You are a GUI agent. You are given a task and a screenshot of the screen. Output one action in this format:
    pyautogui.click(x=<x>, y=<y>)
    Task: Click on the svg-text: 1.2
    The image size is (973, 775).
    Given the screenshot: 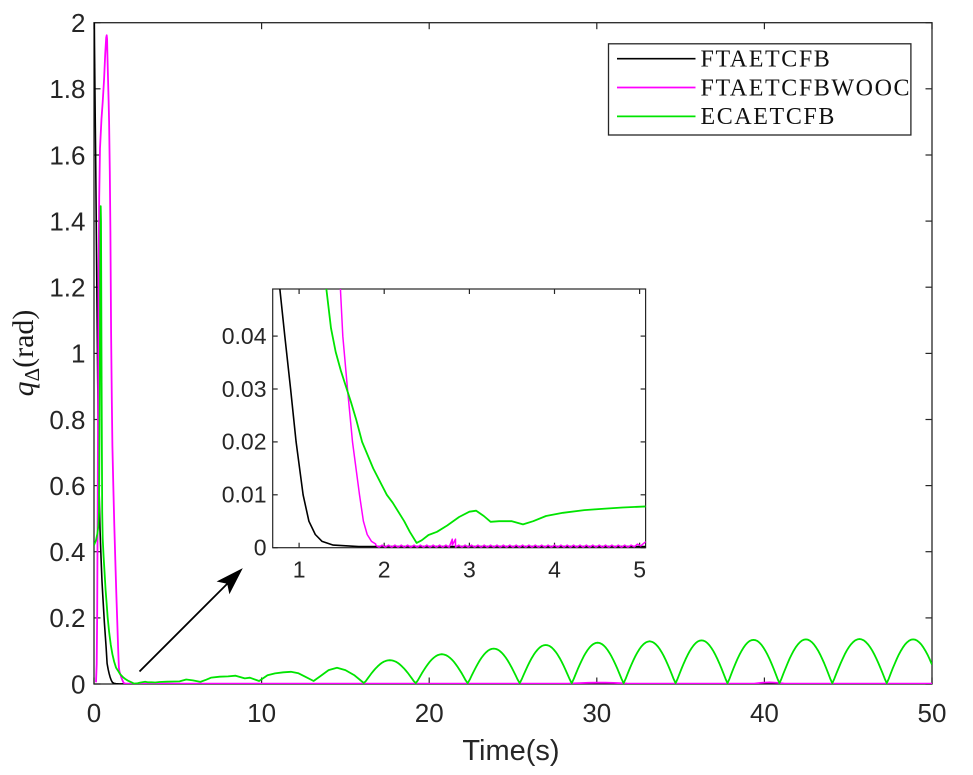 What is the action you would take?
    pyautogui.click(x=67, y=288)
    